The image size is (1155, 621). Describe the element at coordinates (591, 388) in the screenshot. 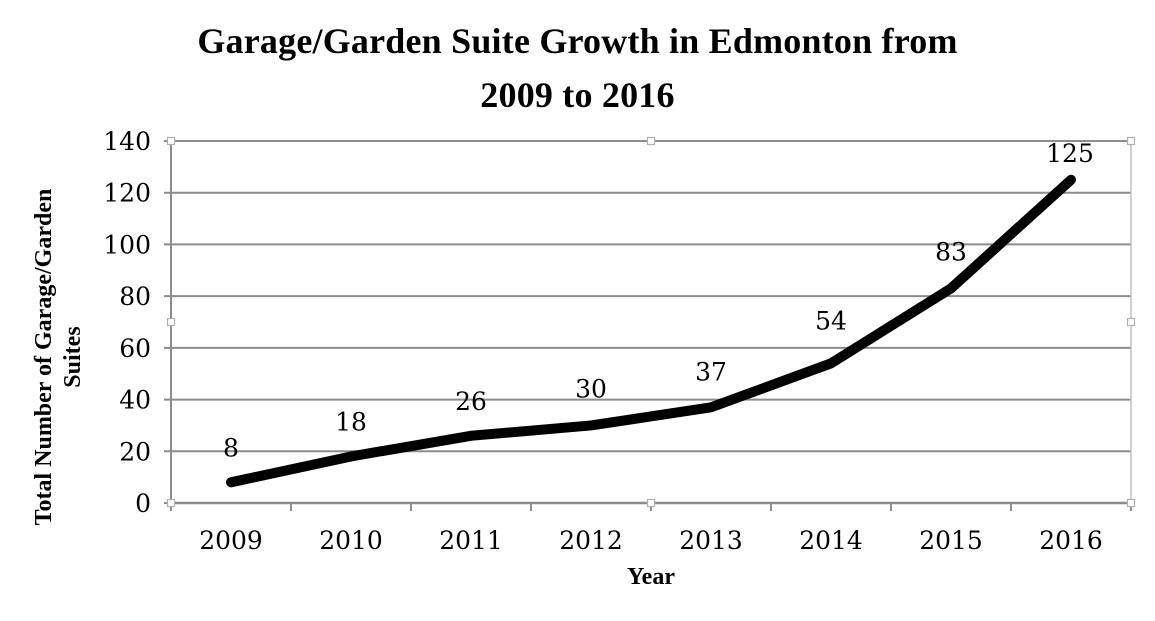

I see `data-label: 30` at that location.